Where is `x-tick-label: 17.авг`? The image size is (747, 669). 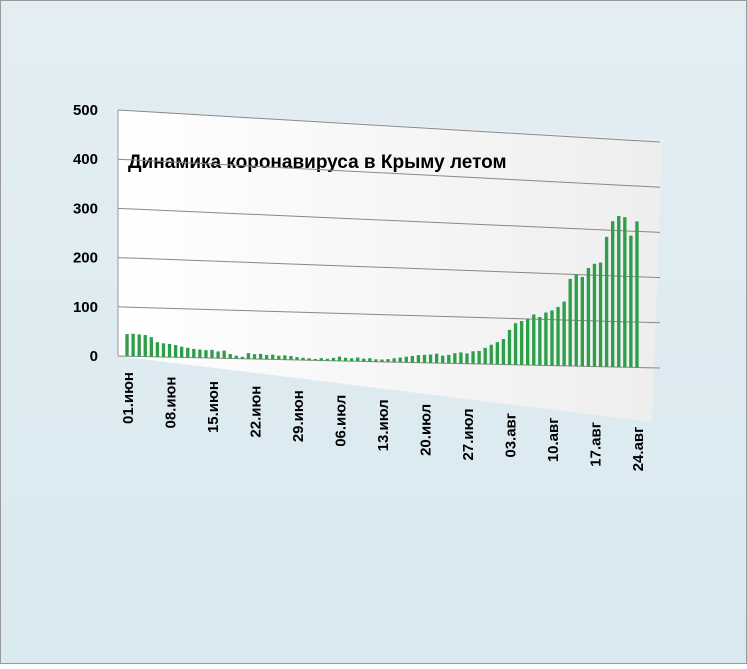
x-tick-label: 17.авг is located at coordinates (595, 444).